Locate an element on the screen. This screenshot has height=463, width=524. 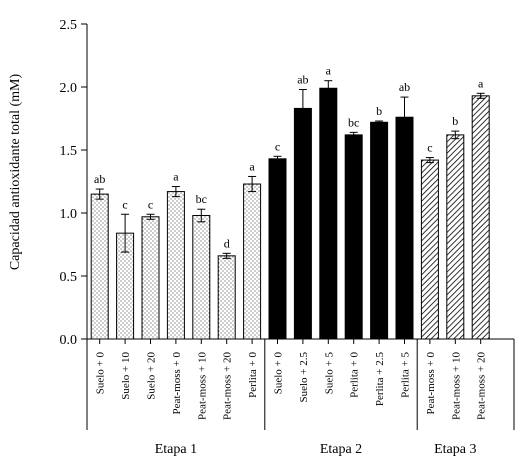
x-category-label: Suelo + 5 is located at coordinates (329, 373).